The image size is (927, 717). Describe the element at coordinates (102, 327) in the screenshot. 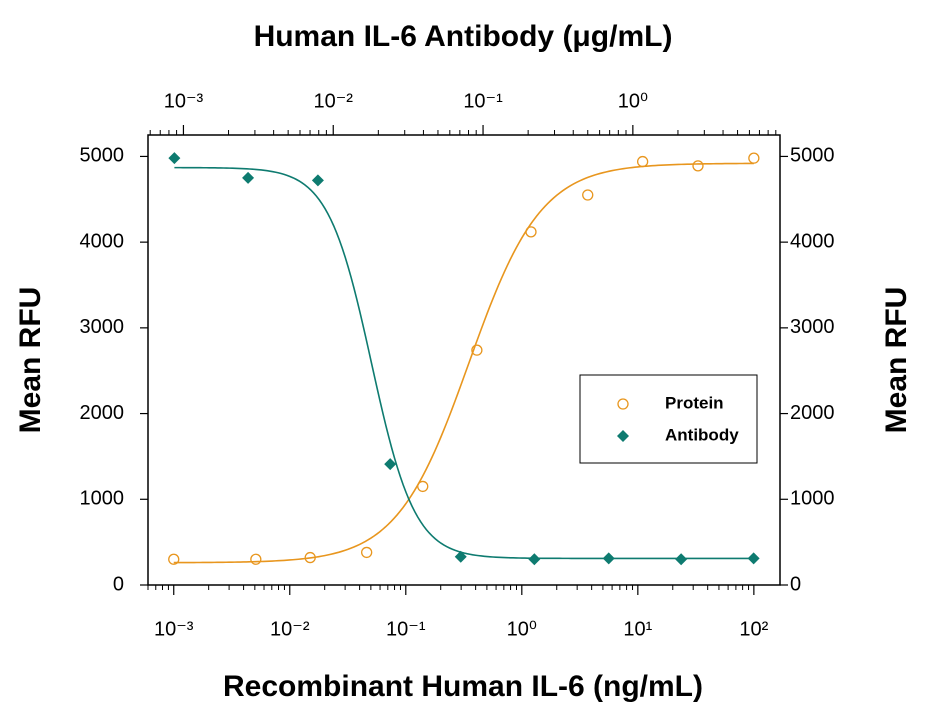

I see `y-tick-label: 3000` at that location.